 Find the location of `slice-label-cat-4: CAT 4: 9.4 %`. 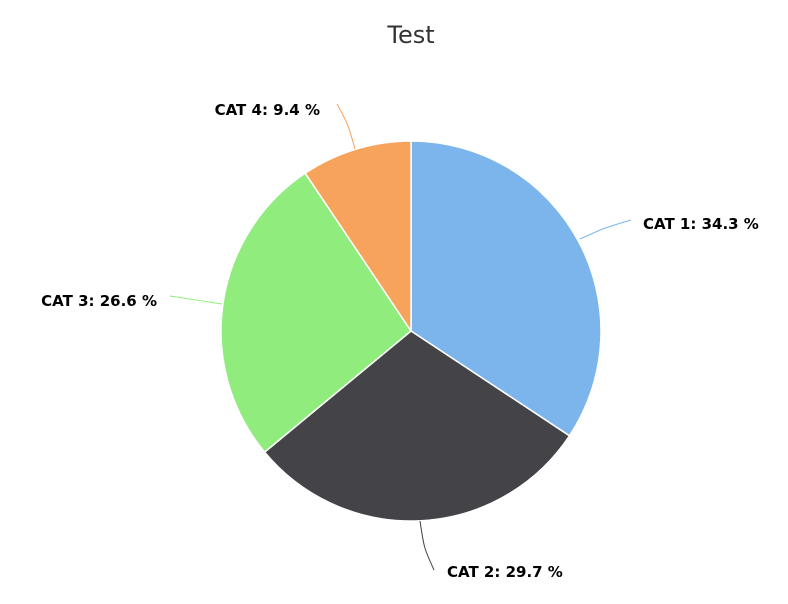

slice-label-cat-4: CAT 4: 9.4 % is located at coordinates (267, 110).